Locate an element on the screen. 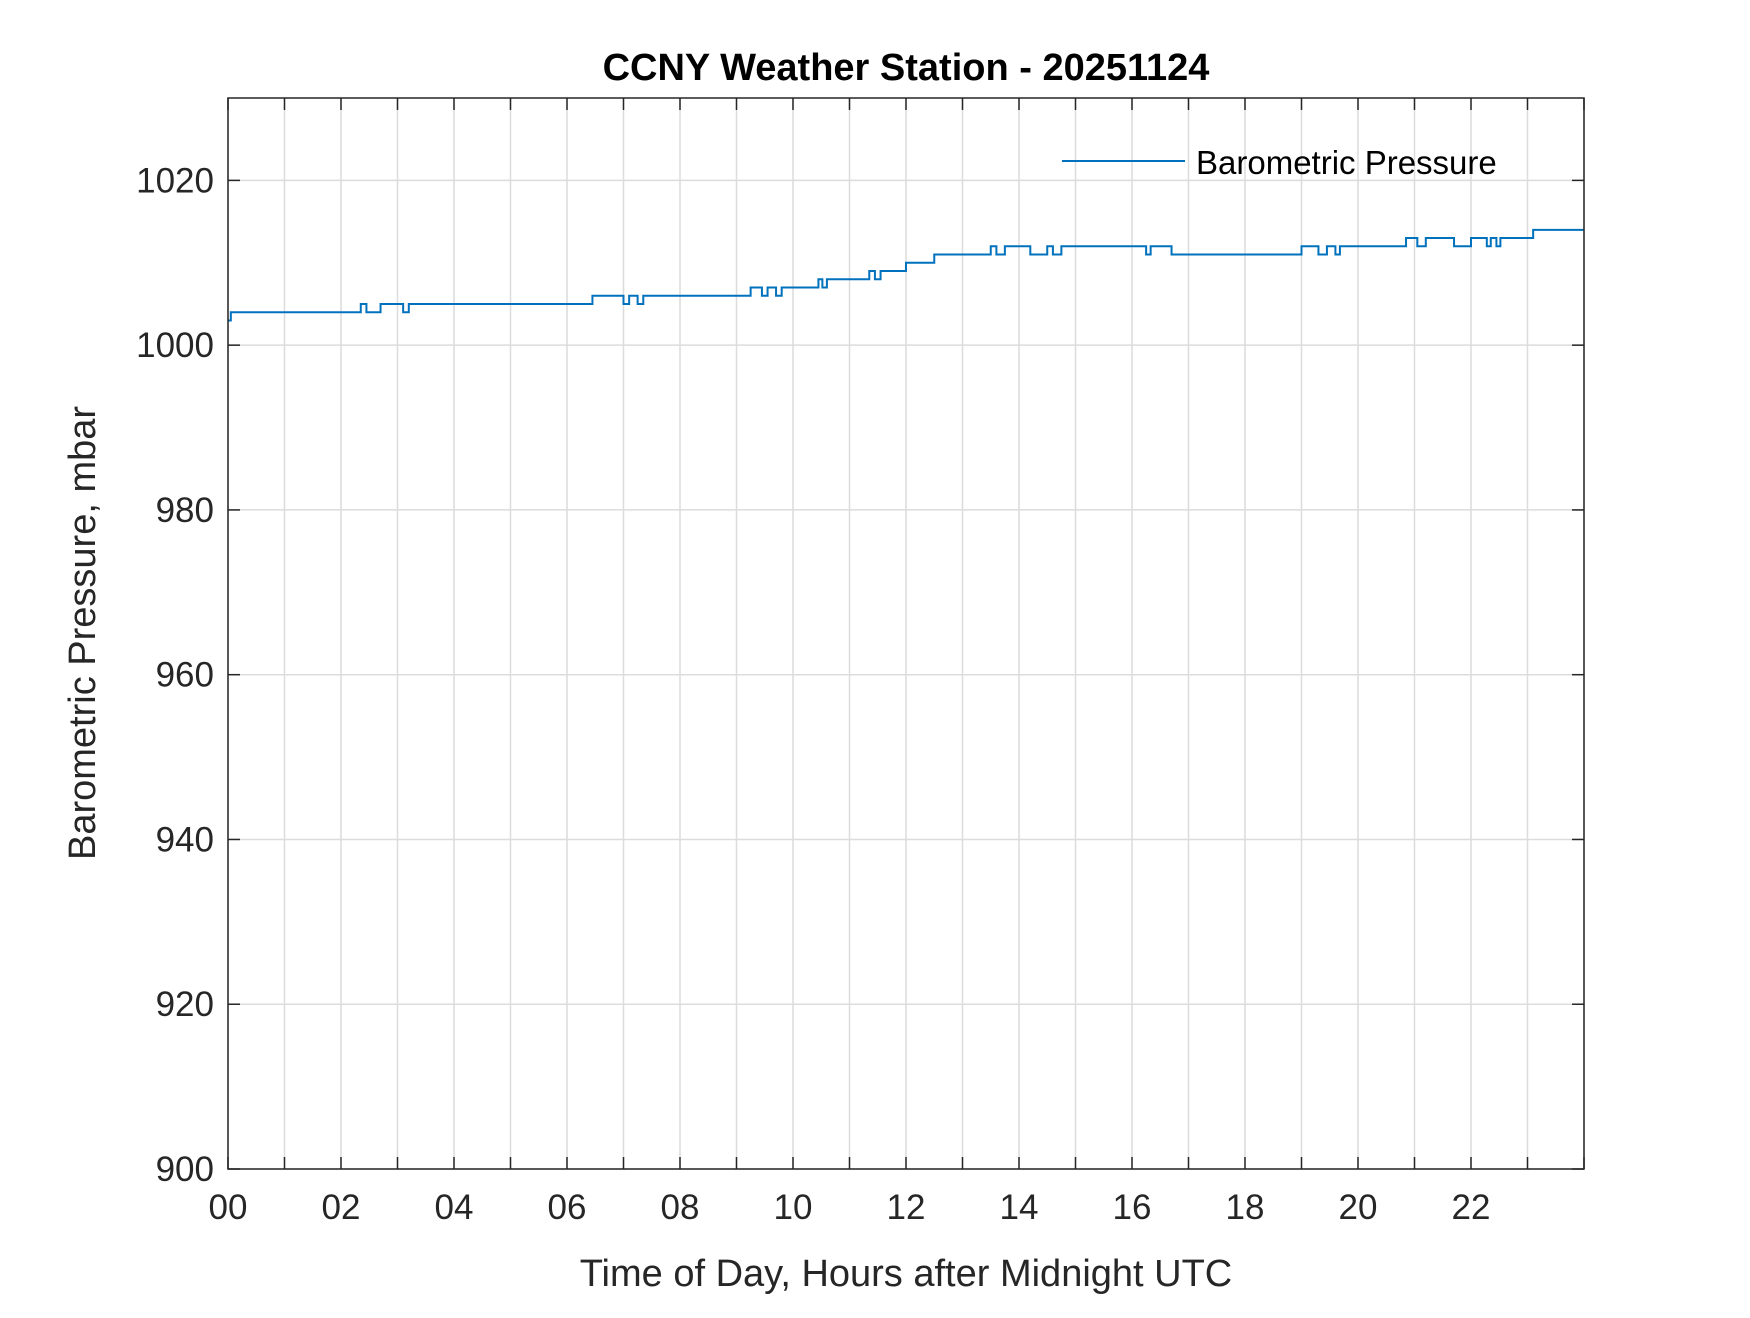  x-tick-label: 08 is located at coordinates (680, 1207).